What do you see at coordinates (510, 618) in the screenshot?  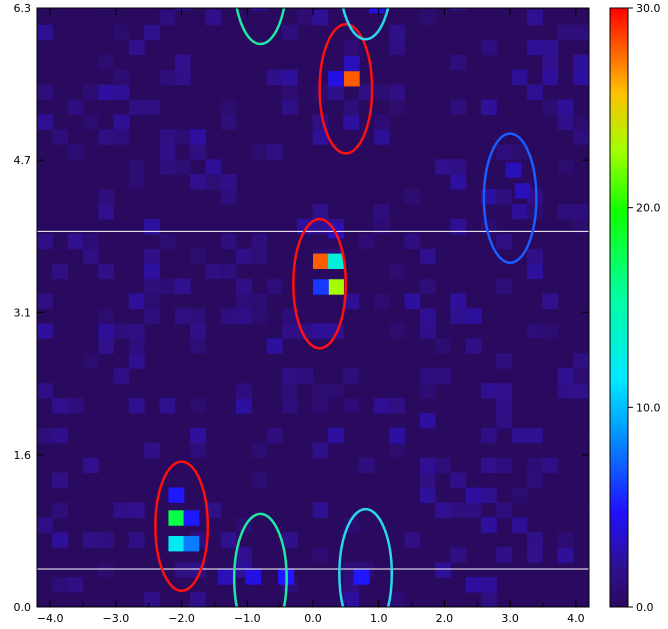 I see `x-tick-label: 3.0` at bounding box center [510, 618].